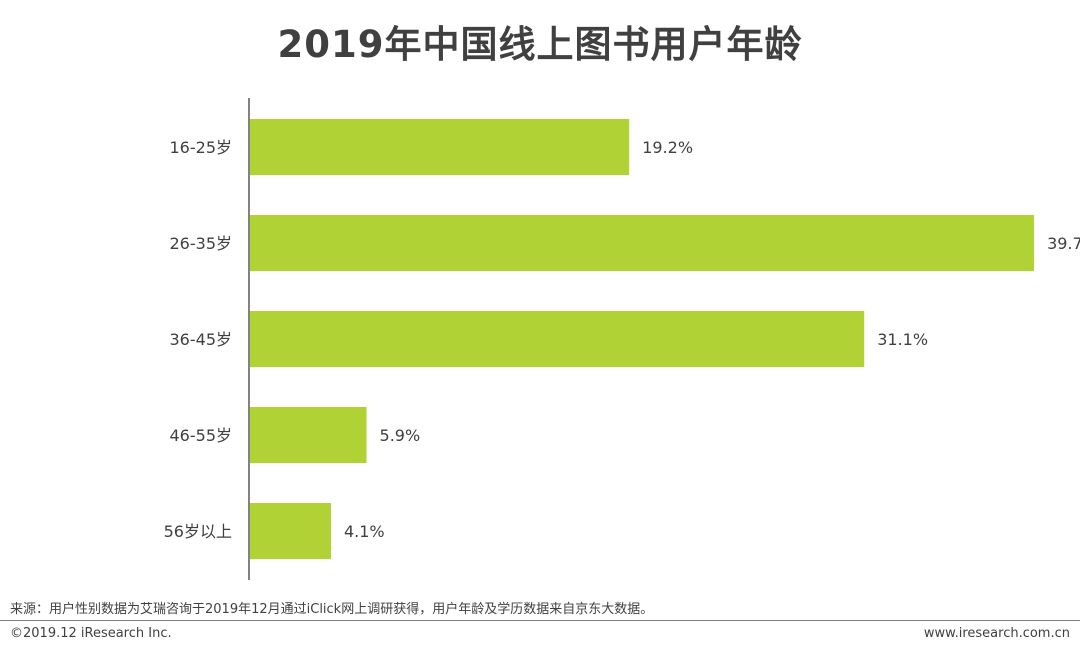 This screenshot has height=657, width=1080. I want to click on category-label: 26-35岁, so click(201, 243).